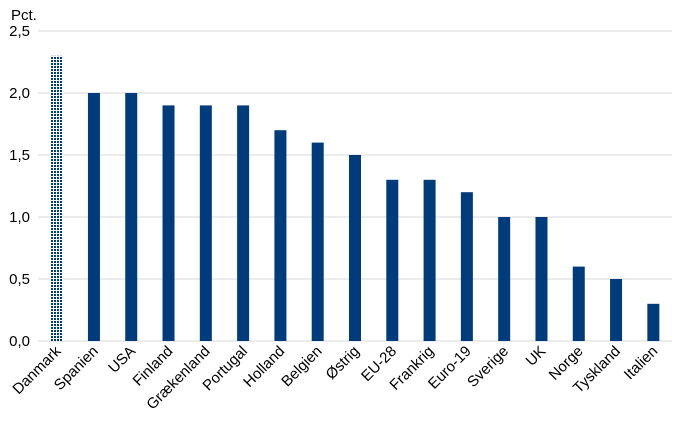 Image resolution: width=680 pixels, height=430 pixels. Describe the element at coordinates (343, 363) in the screenshot. I see `x-tick-label: Østrig` at that location.